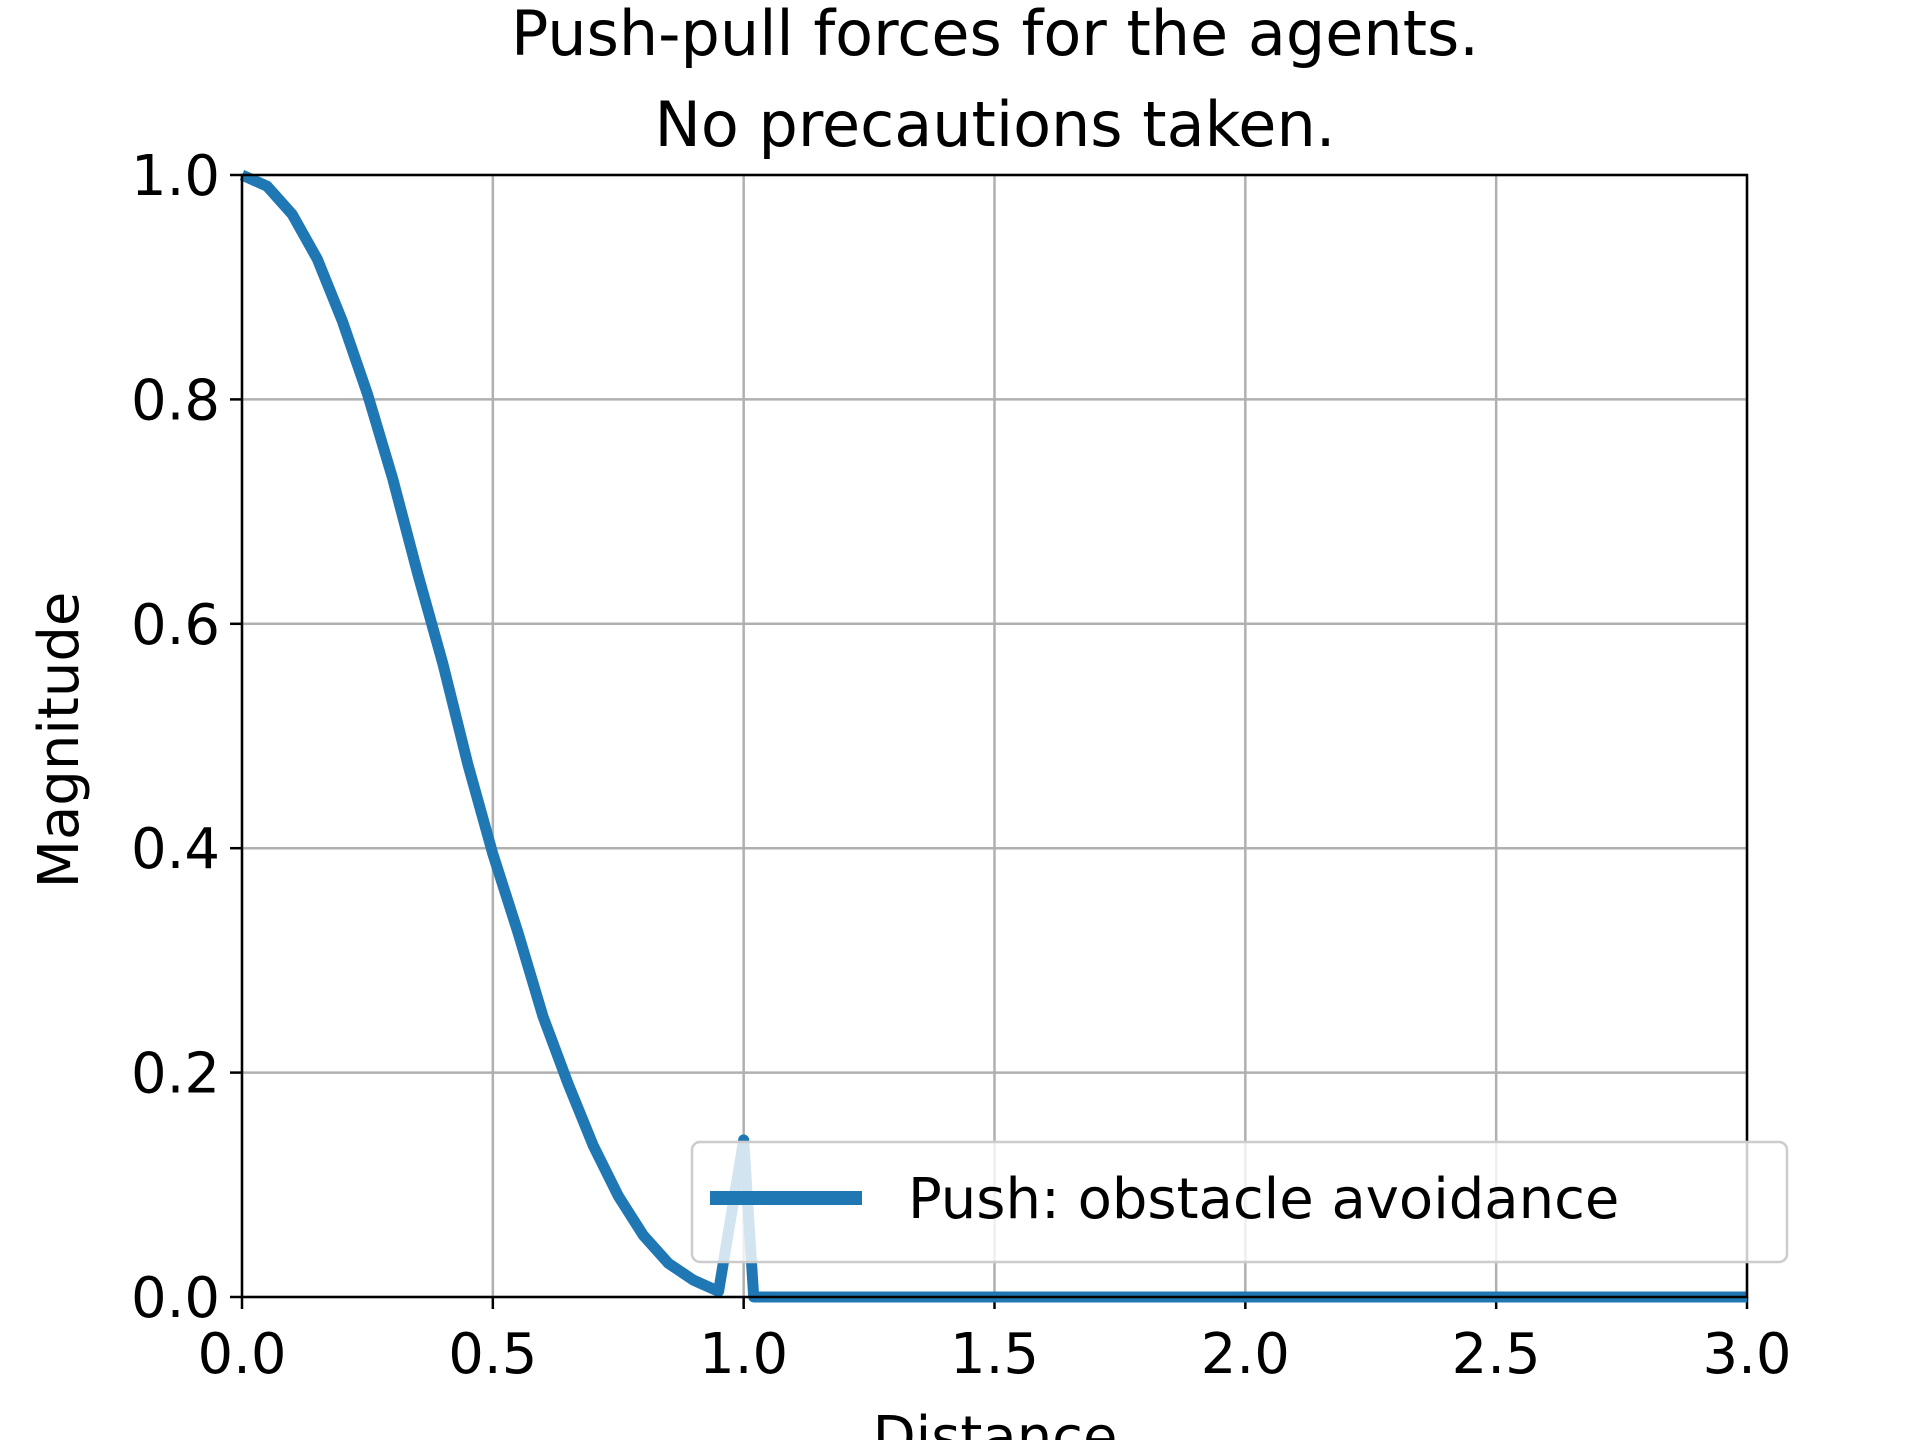 Image resolution: width=1920 pixels, height=1440 pixels. What do you see at coordinates (59, 740) in the screenshot?
I see `y-axis-label: Magnitude` at bounding box center [59, 740].